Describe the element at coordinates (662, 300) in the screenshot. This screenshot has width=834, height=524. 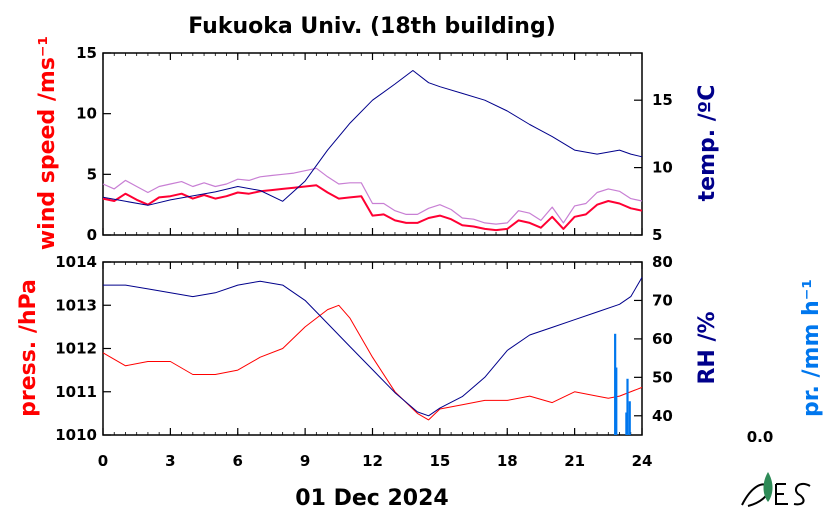
I see `right-y-tick-label: 70` at that location.